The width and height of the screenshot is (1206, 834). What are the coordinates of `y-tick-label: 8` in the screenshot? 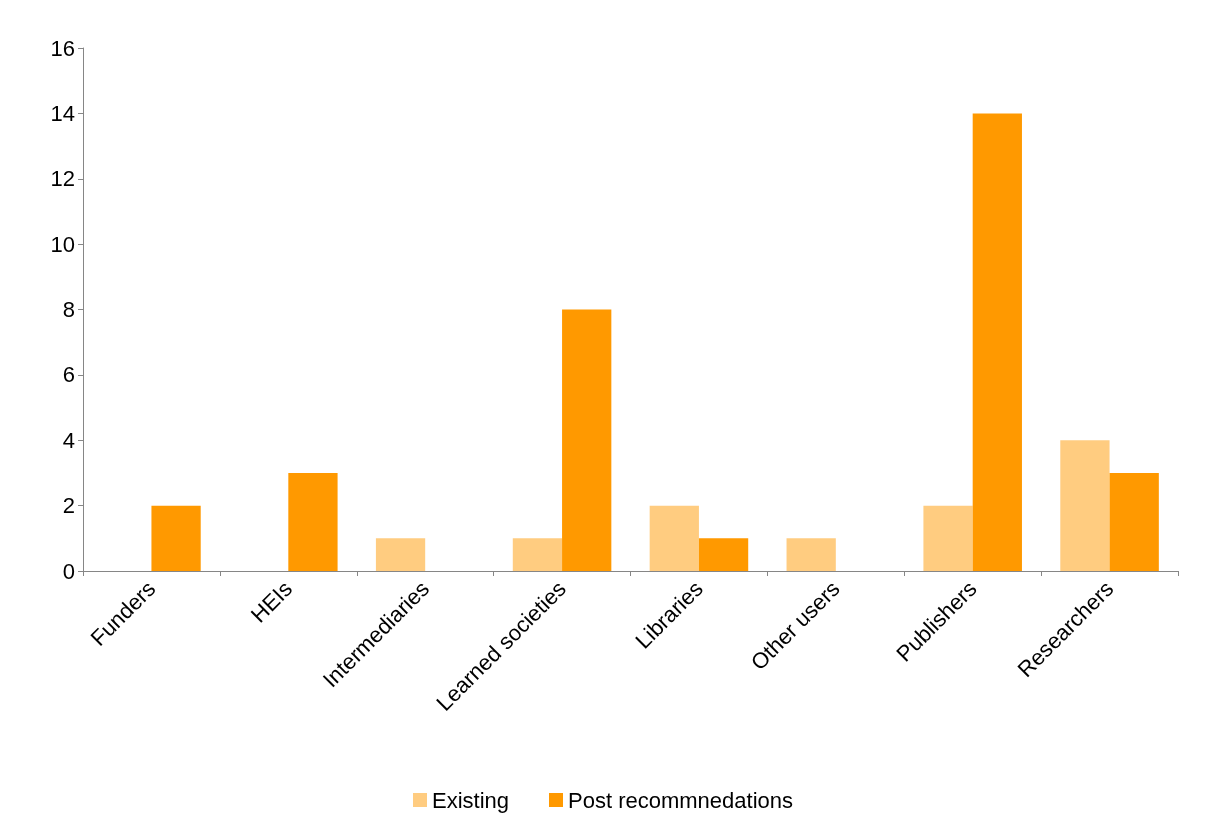 It's located at (68, 309).